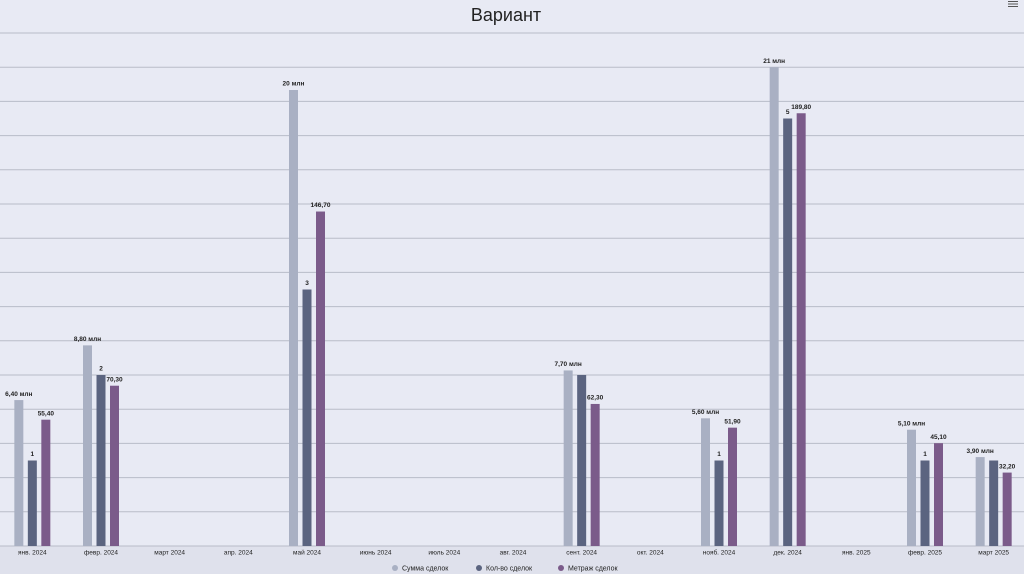 The image size is (1024, 574). Describe the element at coordinates (444, 553) in the screenshot. I see `x-tick-label: июль 2024` at that location.